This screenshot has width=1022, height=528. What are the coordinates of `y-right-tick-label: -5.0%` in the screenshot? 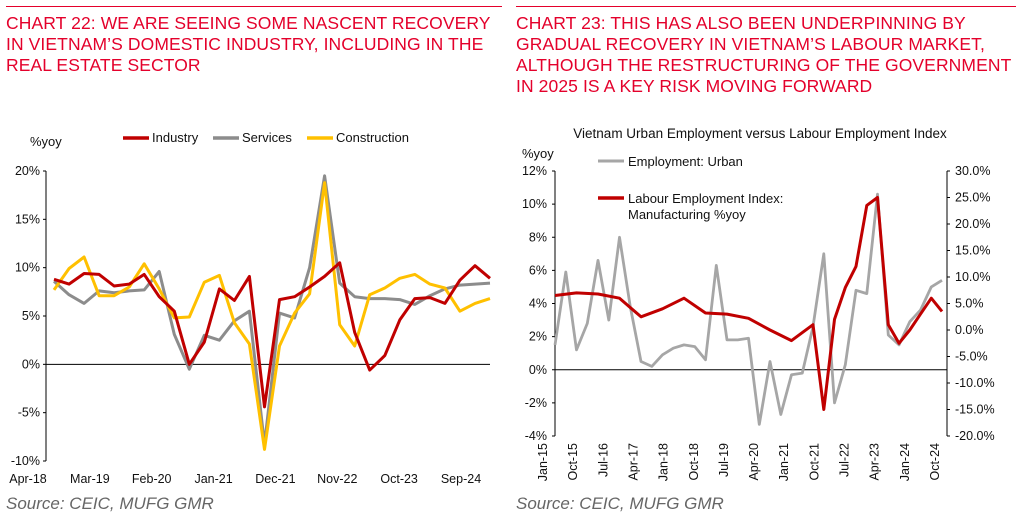 It's located at (971, 357).